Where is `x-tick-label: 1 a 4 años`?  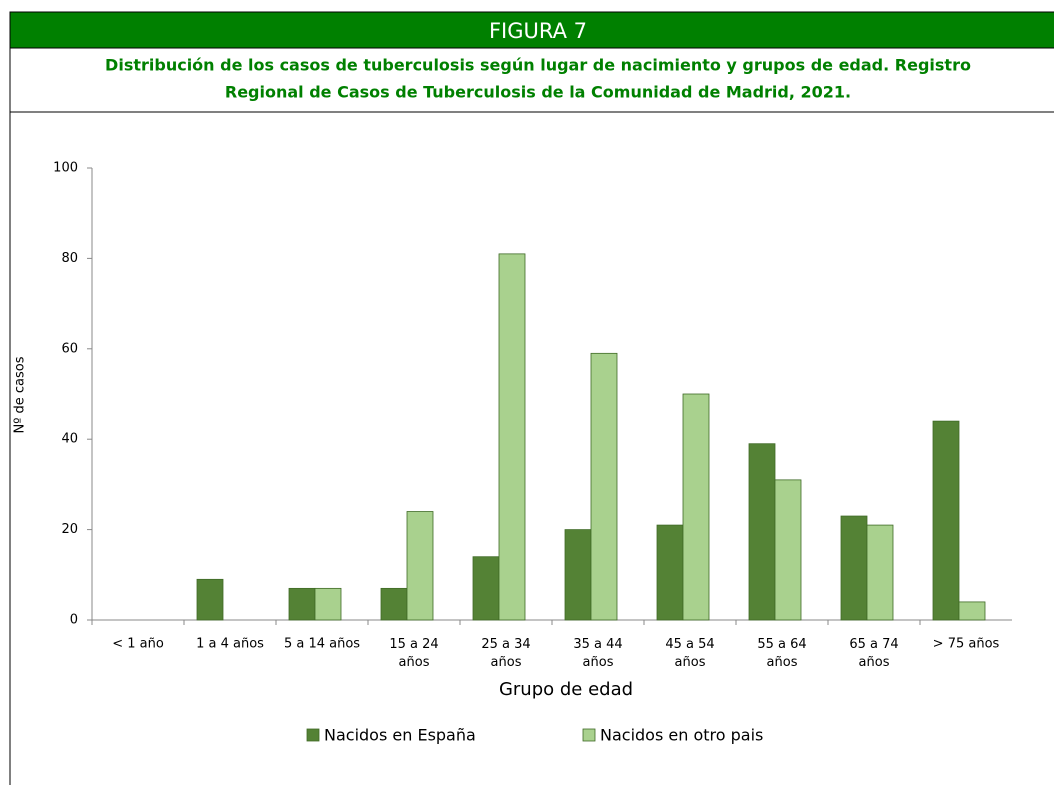 x-tick-label: 1 a 4 años is located at coordinates (230, 644).